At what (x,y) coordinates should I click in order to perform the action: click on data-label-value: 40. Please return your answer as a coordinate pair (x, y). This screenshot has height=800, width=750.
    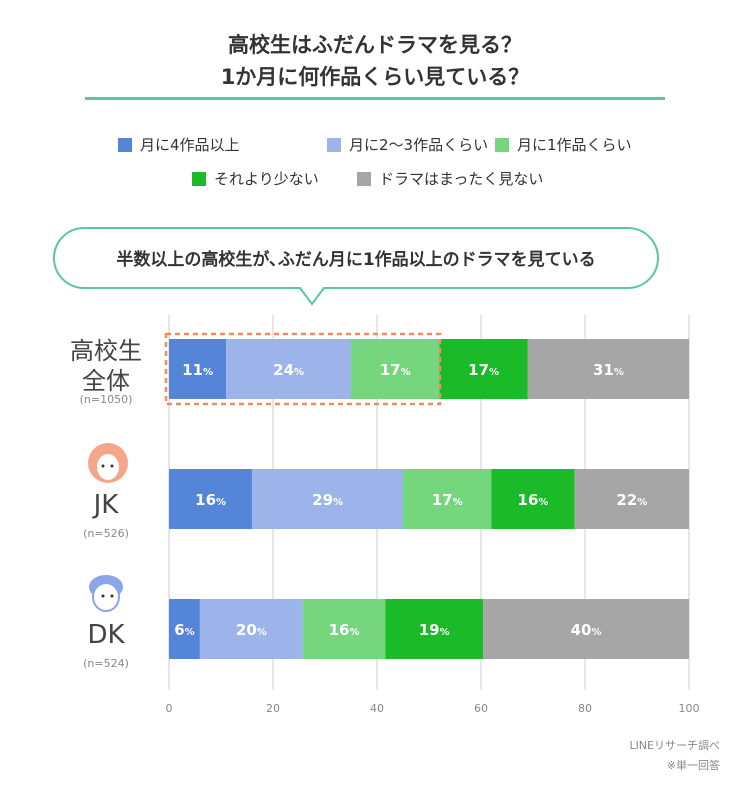
    Looking at the image, I should click on (581, 630).